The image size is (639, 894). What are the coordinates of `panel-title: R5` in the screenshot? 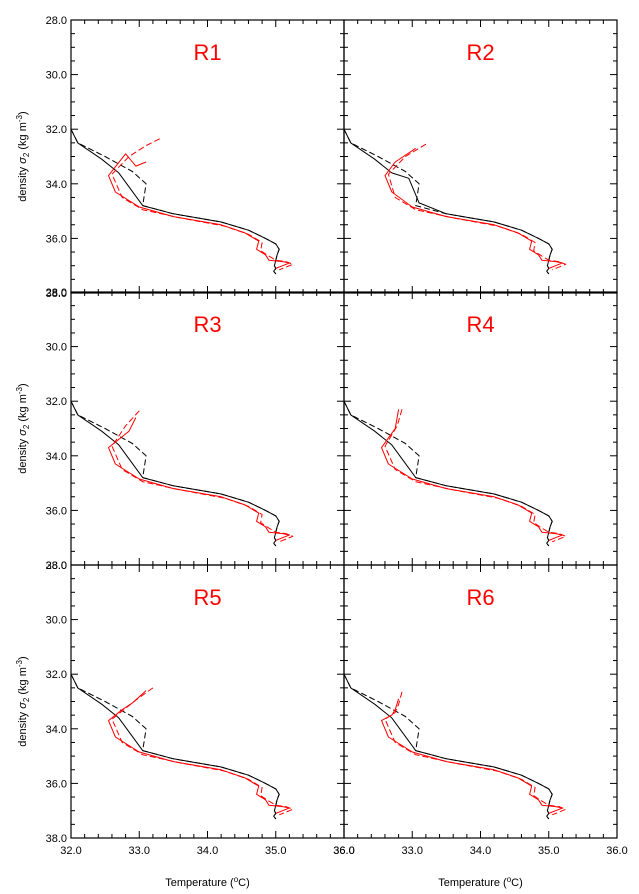 It's located at (207, 597).